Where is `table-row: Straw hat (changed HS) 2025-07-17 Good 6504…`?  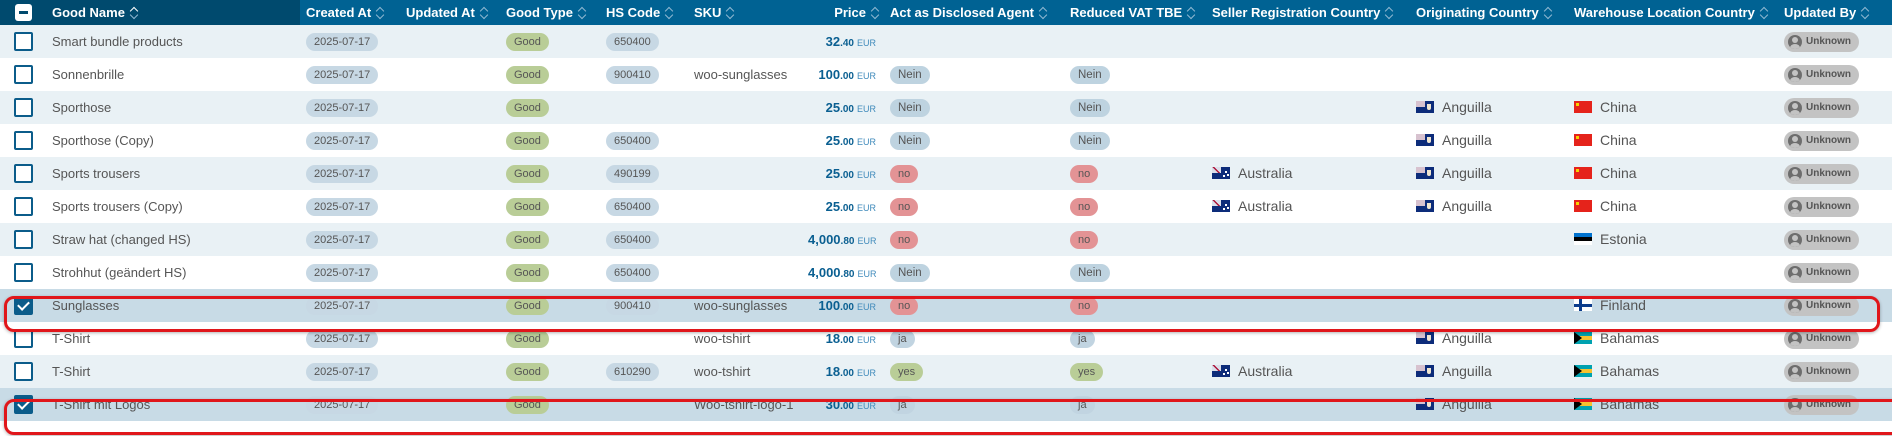 table-row: Straw hat (changed HS) 2025-07-17 Good 6504… is located at coordinates (946, 239).